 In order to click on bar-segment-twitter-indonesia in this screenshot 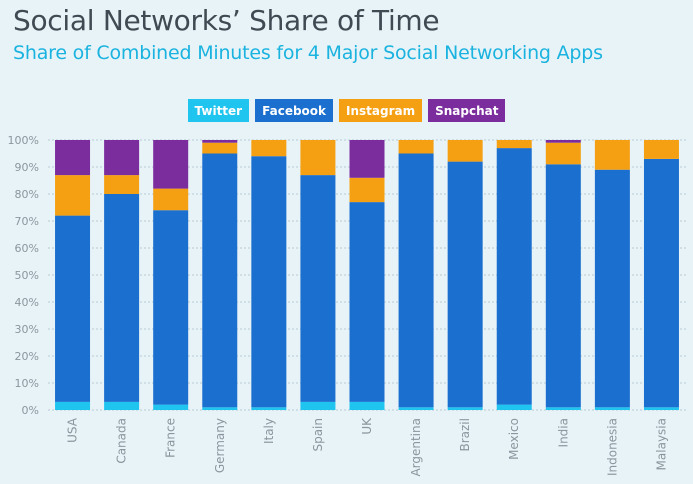, I will do `click(612, 408)`.